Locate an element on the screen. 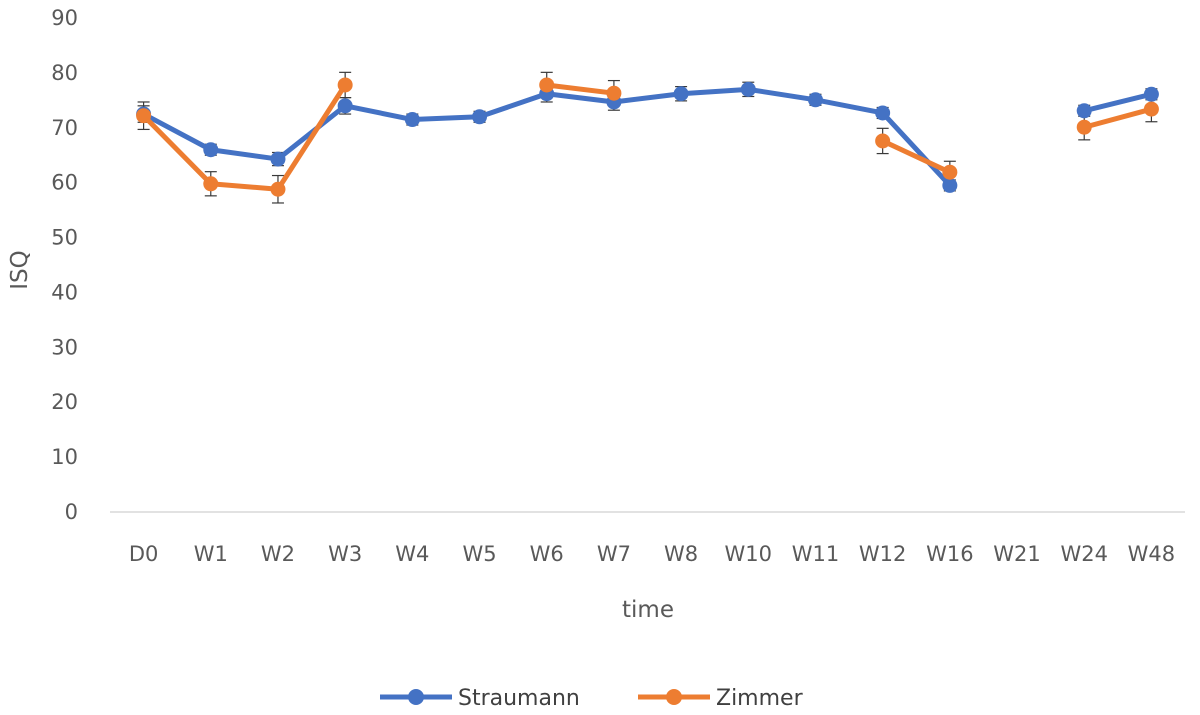  data-point-straumann-w2 is located at coordinates (278, 159).